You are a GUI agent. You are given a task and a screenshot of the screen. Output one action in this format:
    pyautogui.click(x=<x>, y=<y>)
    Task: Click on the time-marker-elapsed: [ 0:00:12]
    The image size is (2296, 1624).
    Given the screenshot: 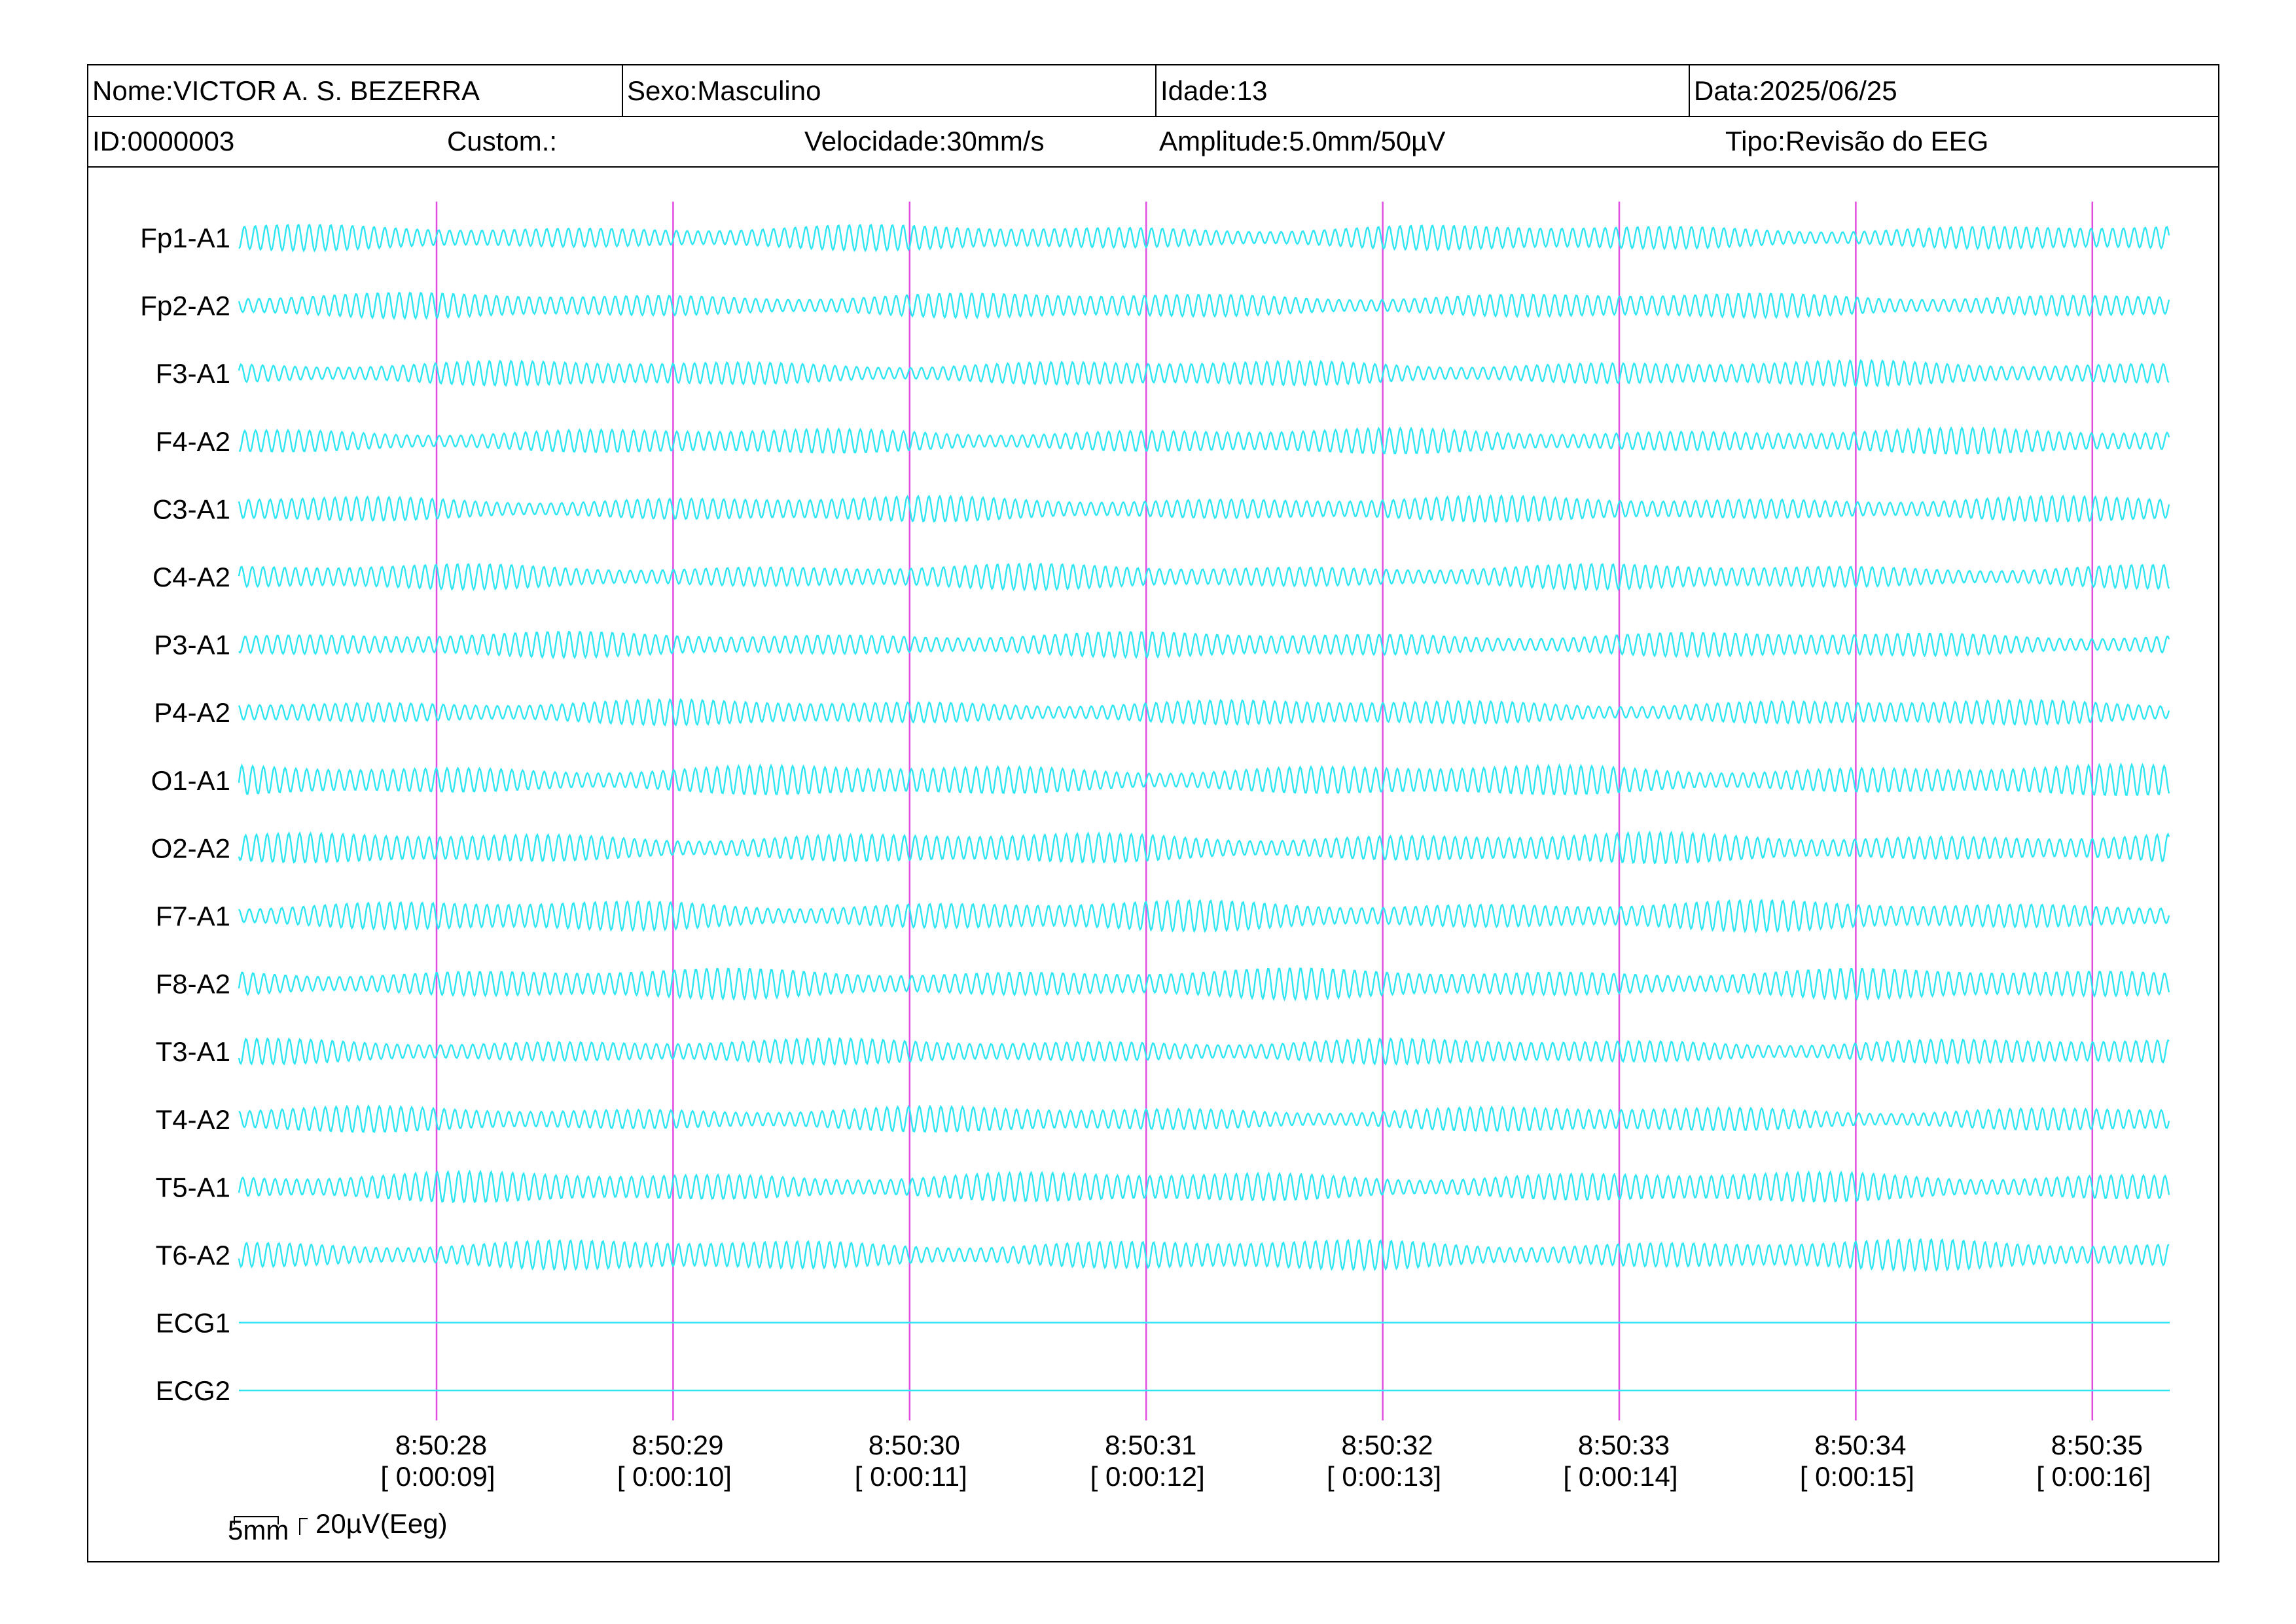 What is the action you would take?
    pyautogui.click(x=1147, y=1477)
    